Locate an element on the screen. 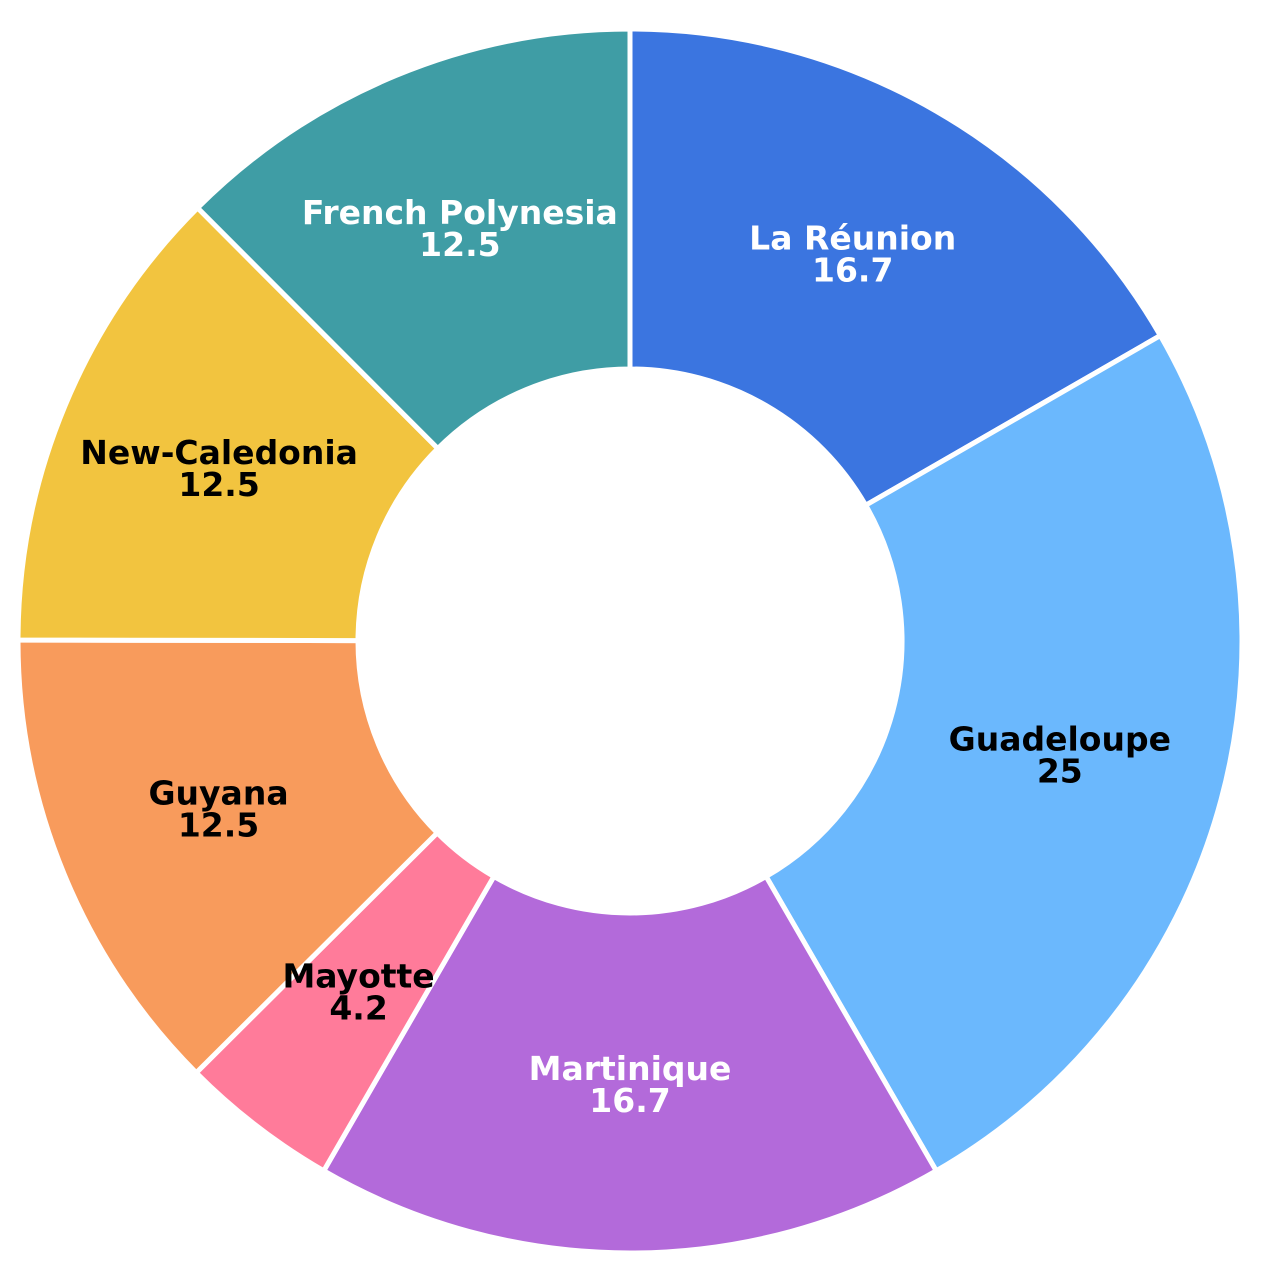  slice-value-new-caledonia: 12.5 is located at coordinates (218, 484).